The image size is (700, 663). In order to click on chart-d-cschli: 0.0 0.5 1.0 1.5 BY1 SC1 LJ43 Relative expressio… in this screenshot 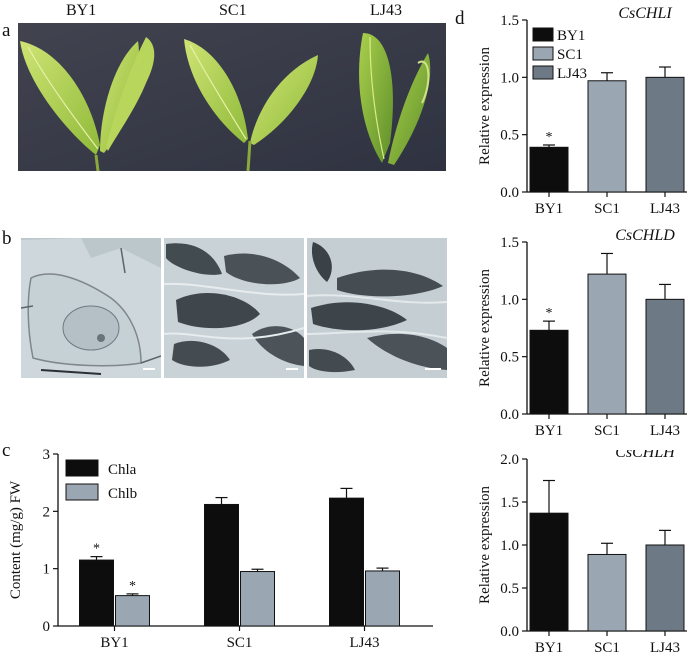, I will do `click(582, 111)`.